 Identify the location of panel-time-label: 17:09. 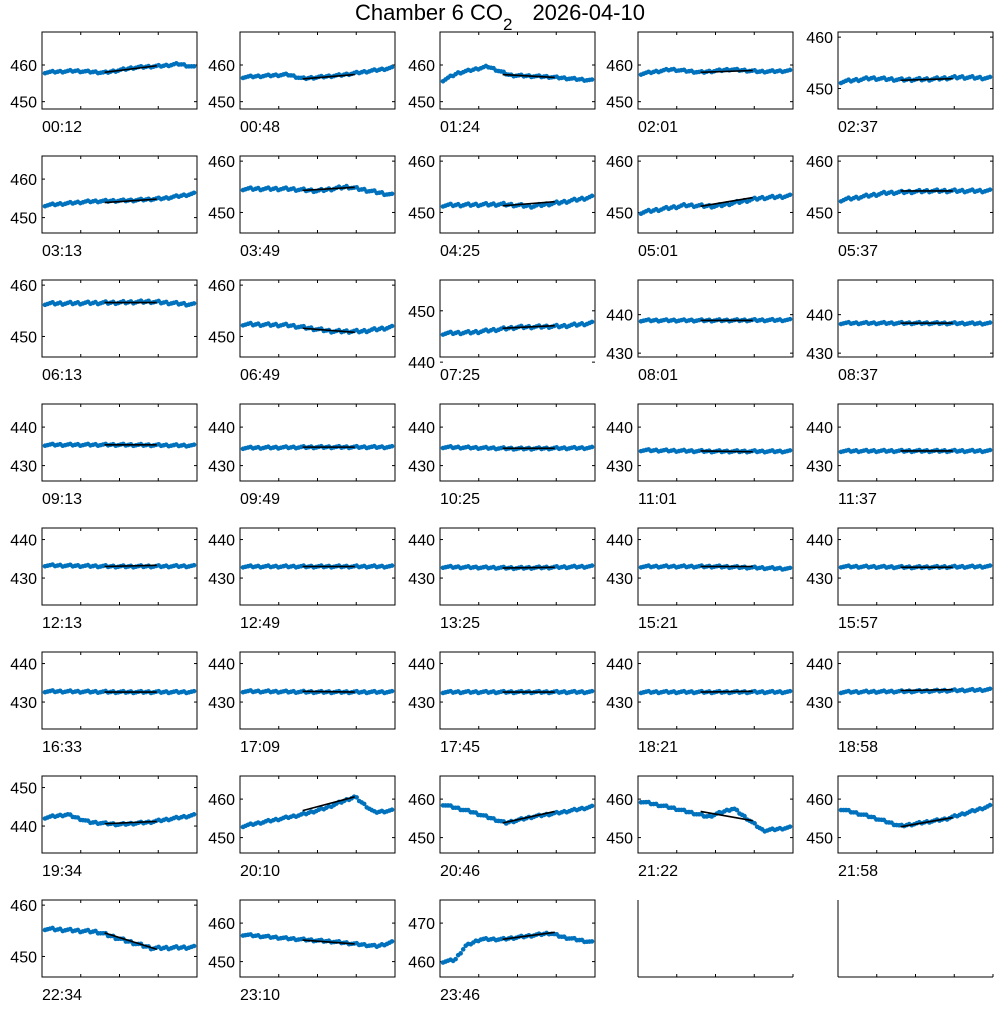
(260, 747).